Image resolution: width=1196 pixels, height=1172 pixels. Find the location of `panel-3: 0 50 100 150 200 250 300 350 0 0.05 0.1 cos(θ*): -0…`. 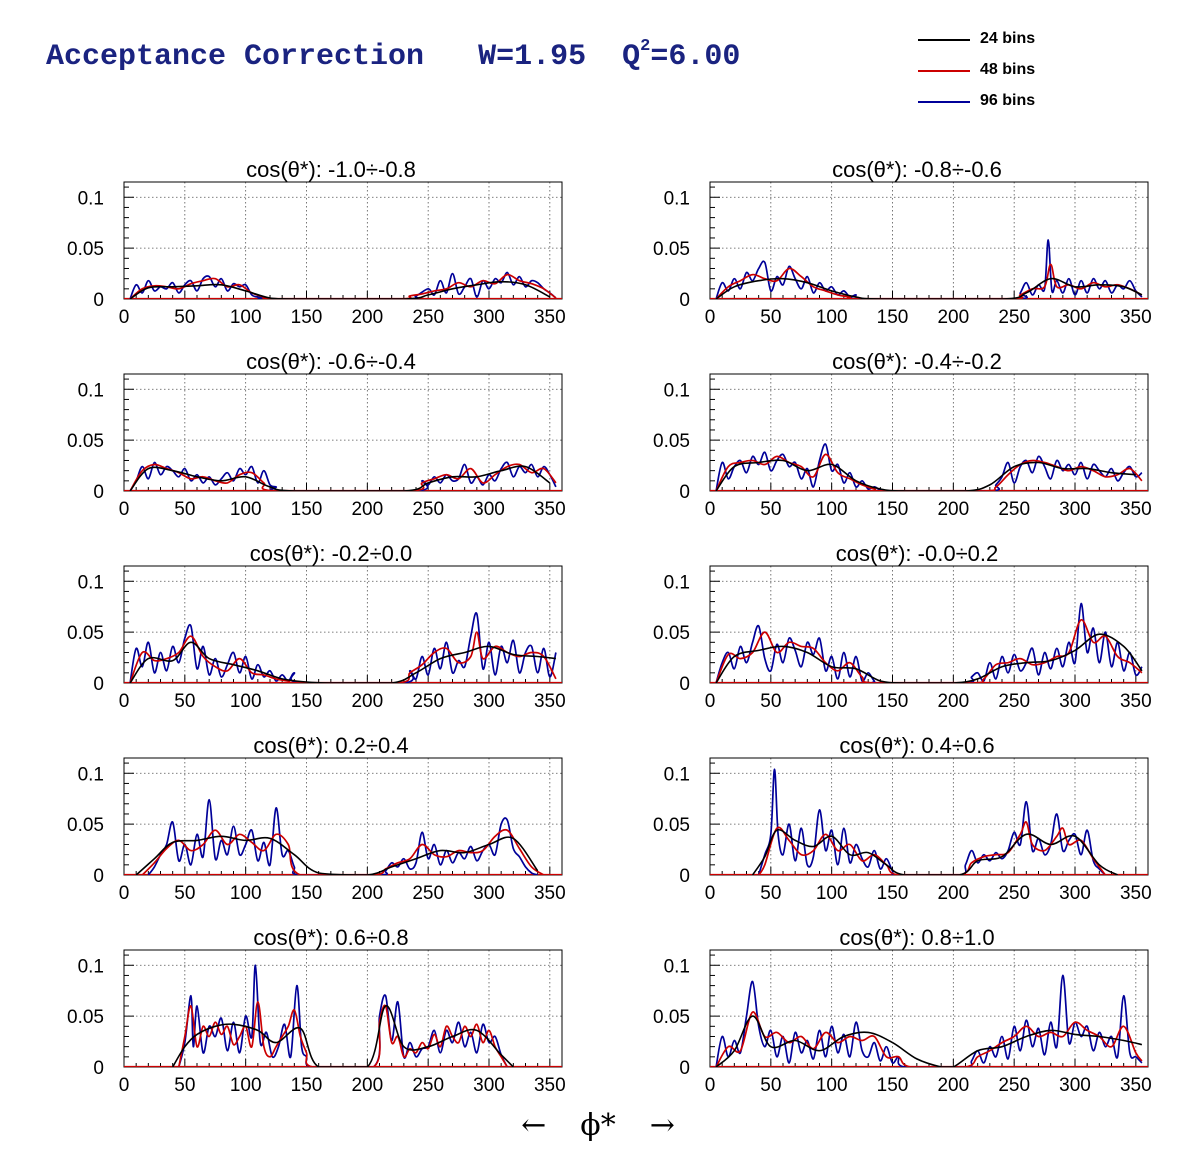

panel-3: 0 50 100 150 200 250 300 350 0 0.05 0.1 cos(θ*): -0… is located at coordinates (316, 434).